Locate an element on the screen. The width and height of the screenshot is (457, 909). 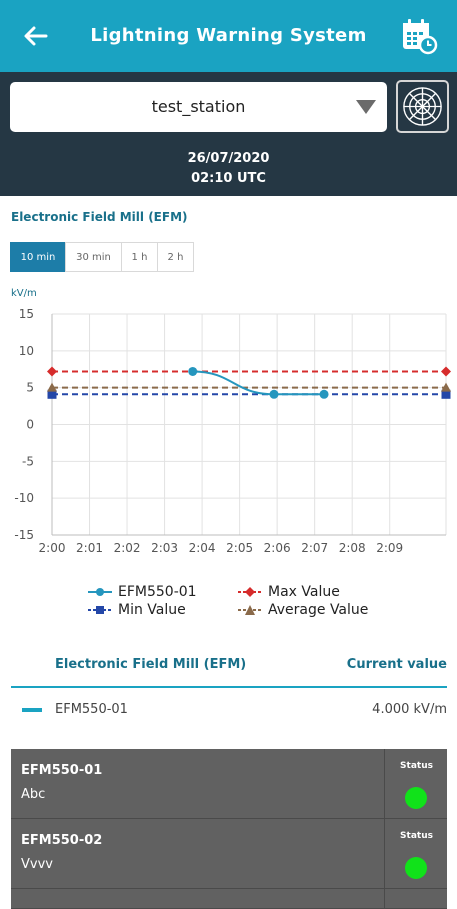
legend-item-max-value: Max Value is located at coordinates (289, 592).